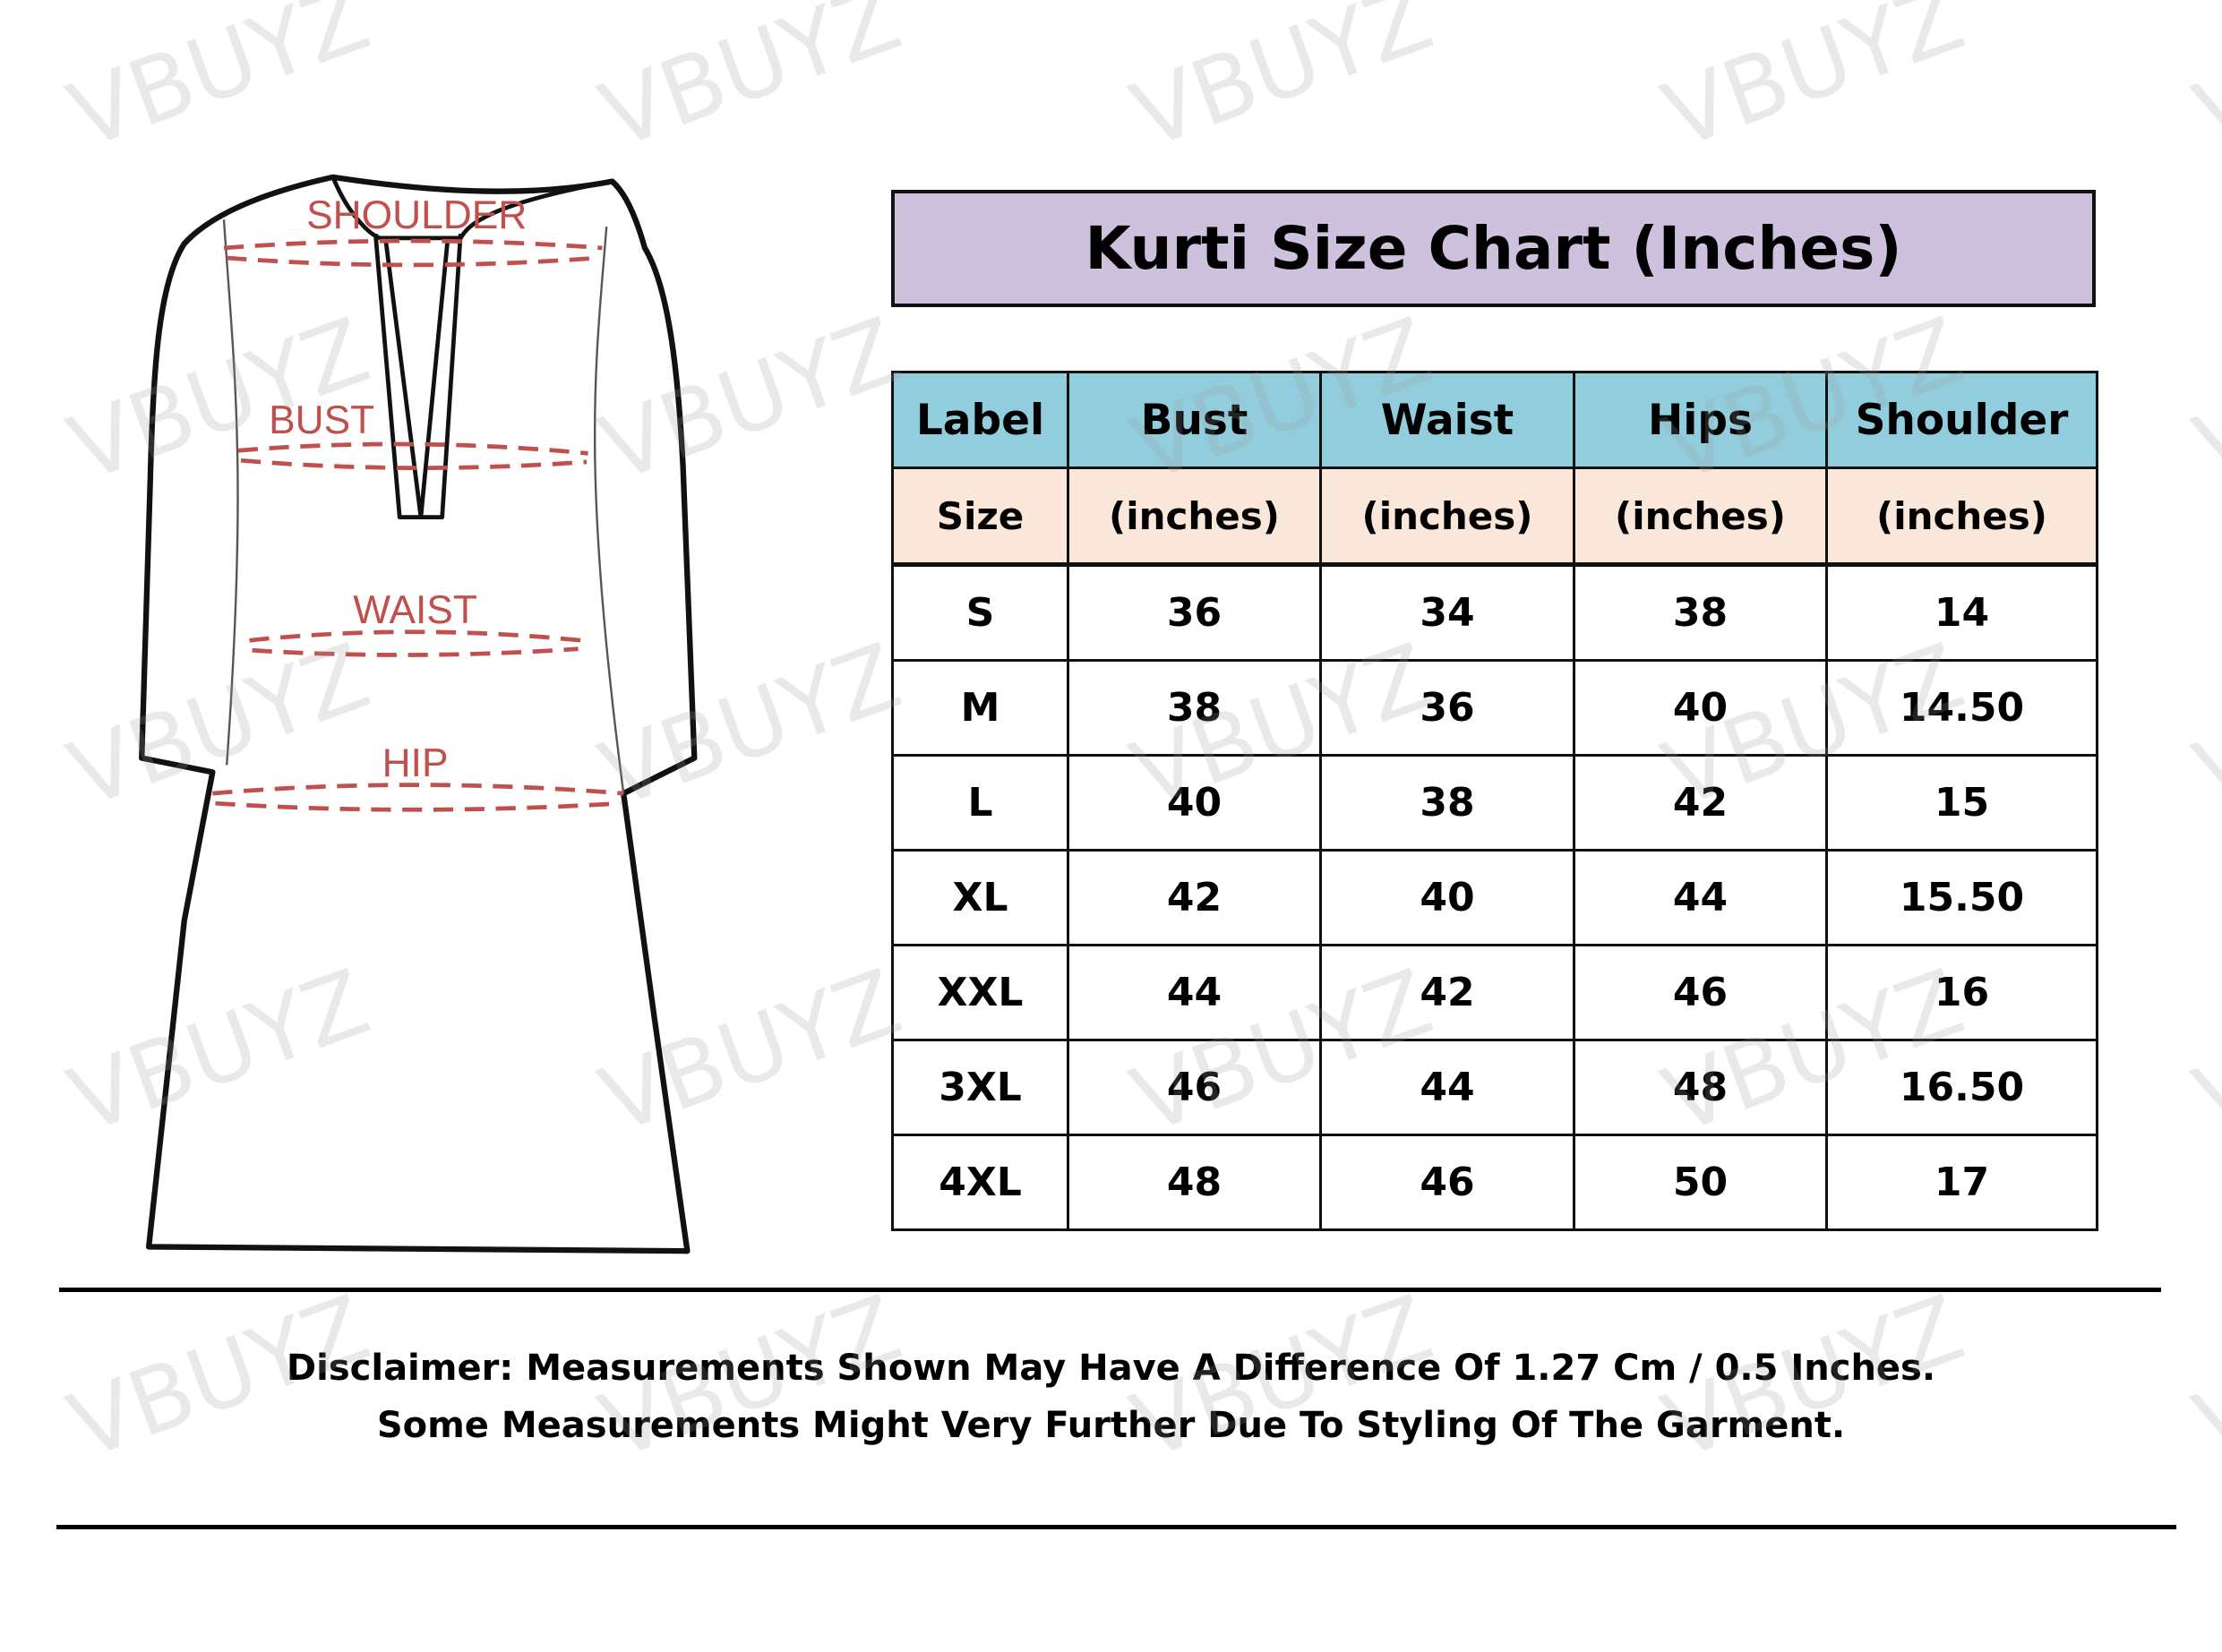  What do you see at coordinates (1961, 516) in the screenshot?
I see `unit-shoulder: (inches)` at bounding box center [1961, 516].